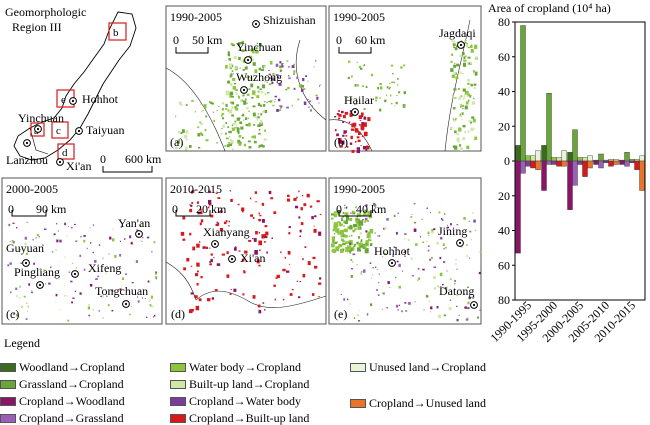 This screenshot has width=650, height=425. Describe the element at coordinates (370, 40) in the screenshot. I see `panel-b-scale-label: 60 km` at that location.